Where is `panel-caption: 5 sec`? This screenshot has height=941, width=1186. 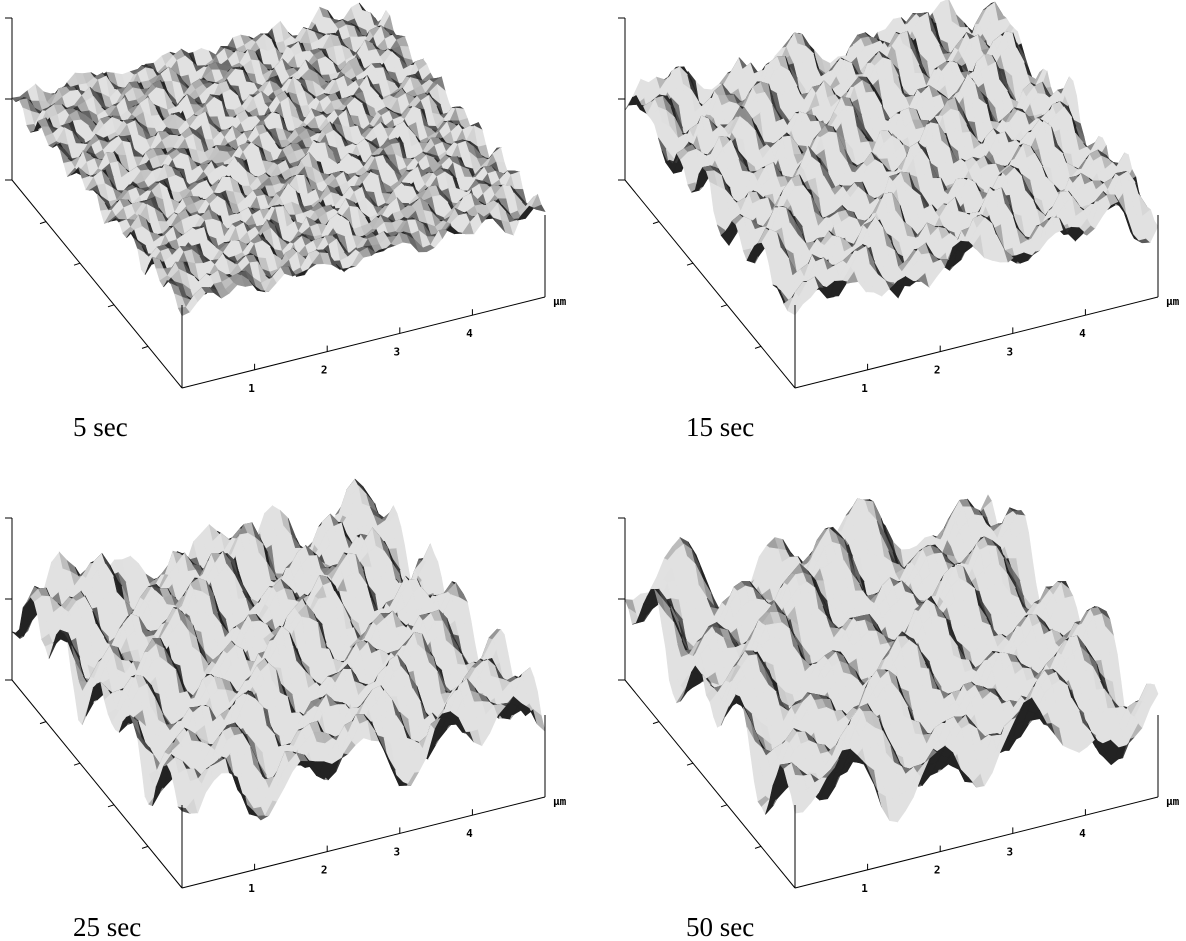
panel-caption: 5 sec is located at coordinates (100, 427).